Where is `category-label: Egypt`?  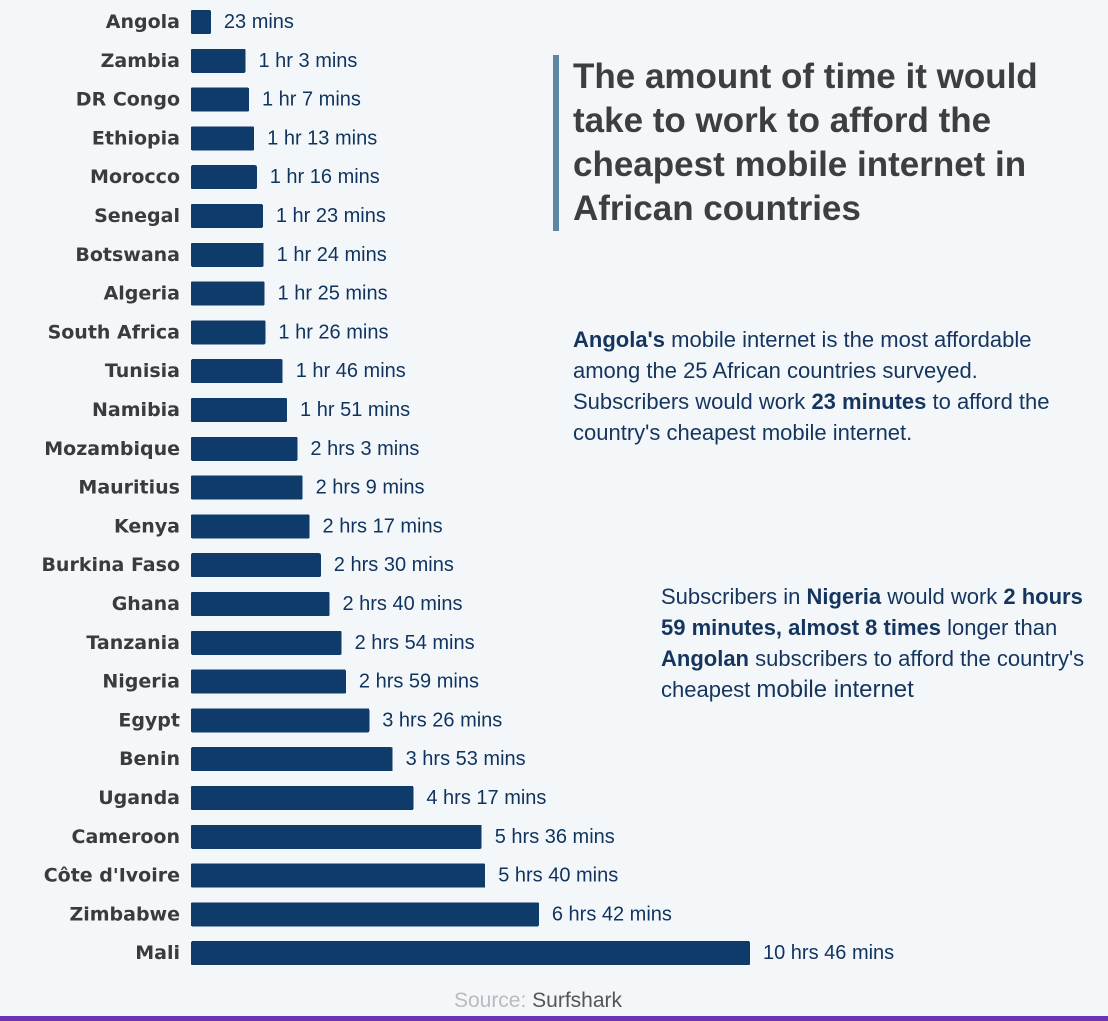
category-label: Egypt is located at coordinates (149, 720).